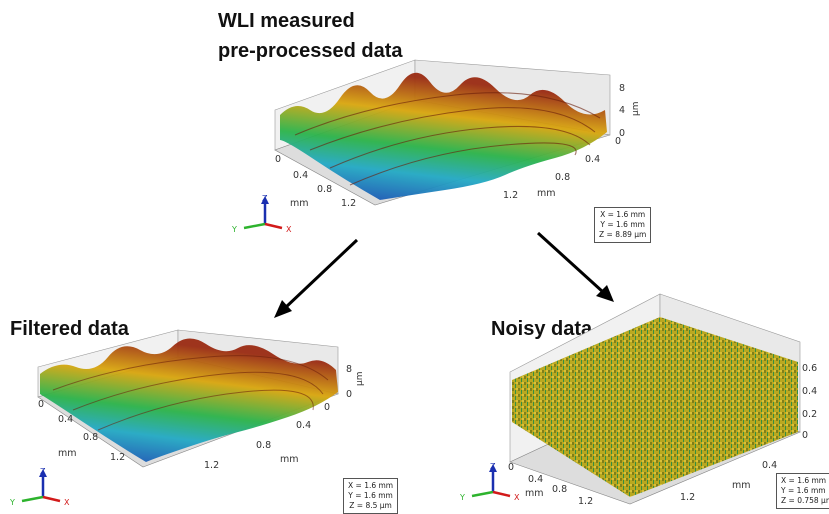 This screenshot has width=829, height=514. Describe the element at coordinates (254, 226) in the screenshot. I see `main-triad-y-line` at that location.